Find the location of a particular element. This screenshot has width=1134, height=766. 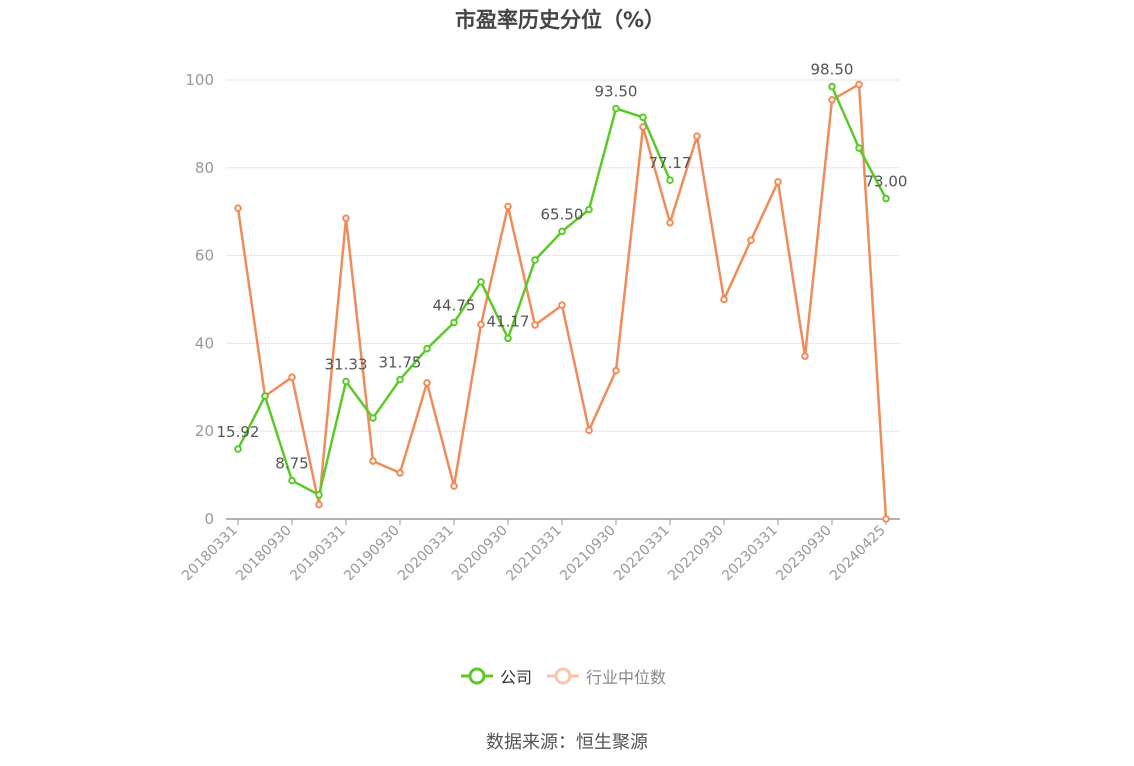

y-tick-label: 40 is located at coordinates (204, 343).